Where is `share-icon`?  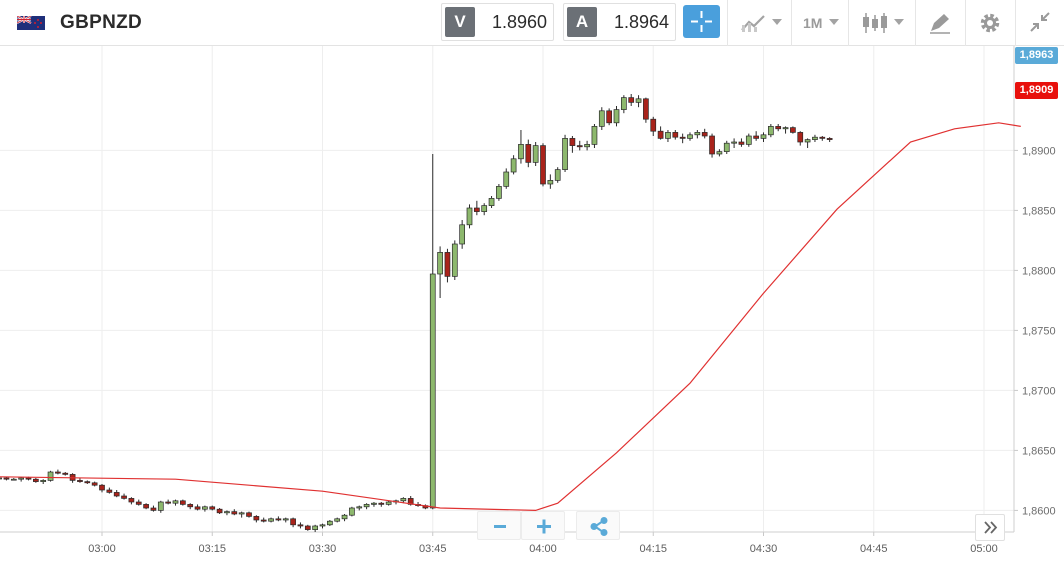
share-icon is located at coordinates (599, 526).